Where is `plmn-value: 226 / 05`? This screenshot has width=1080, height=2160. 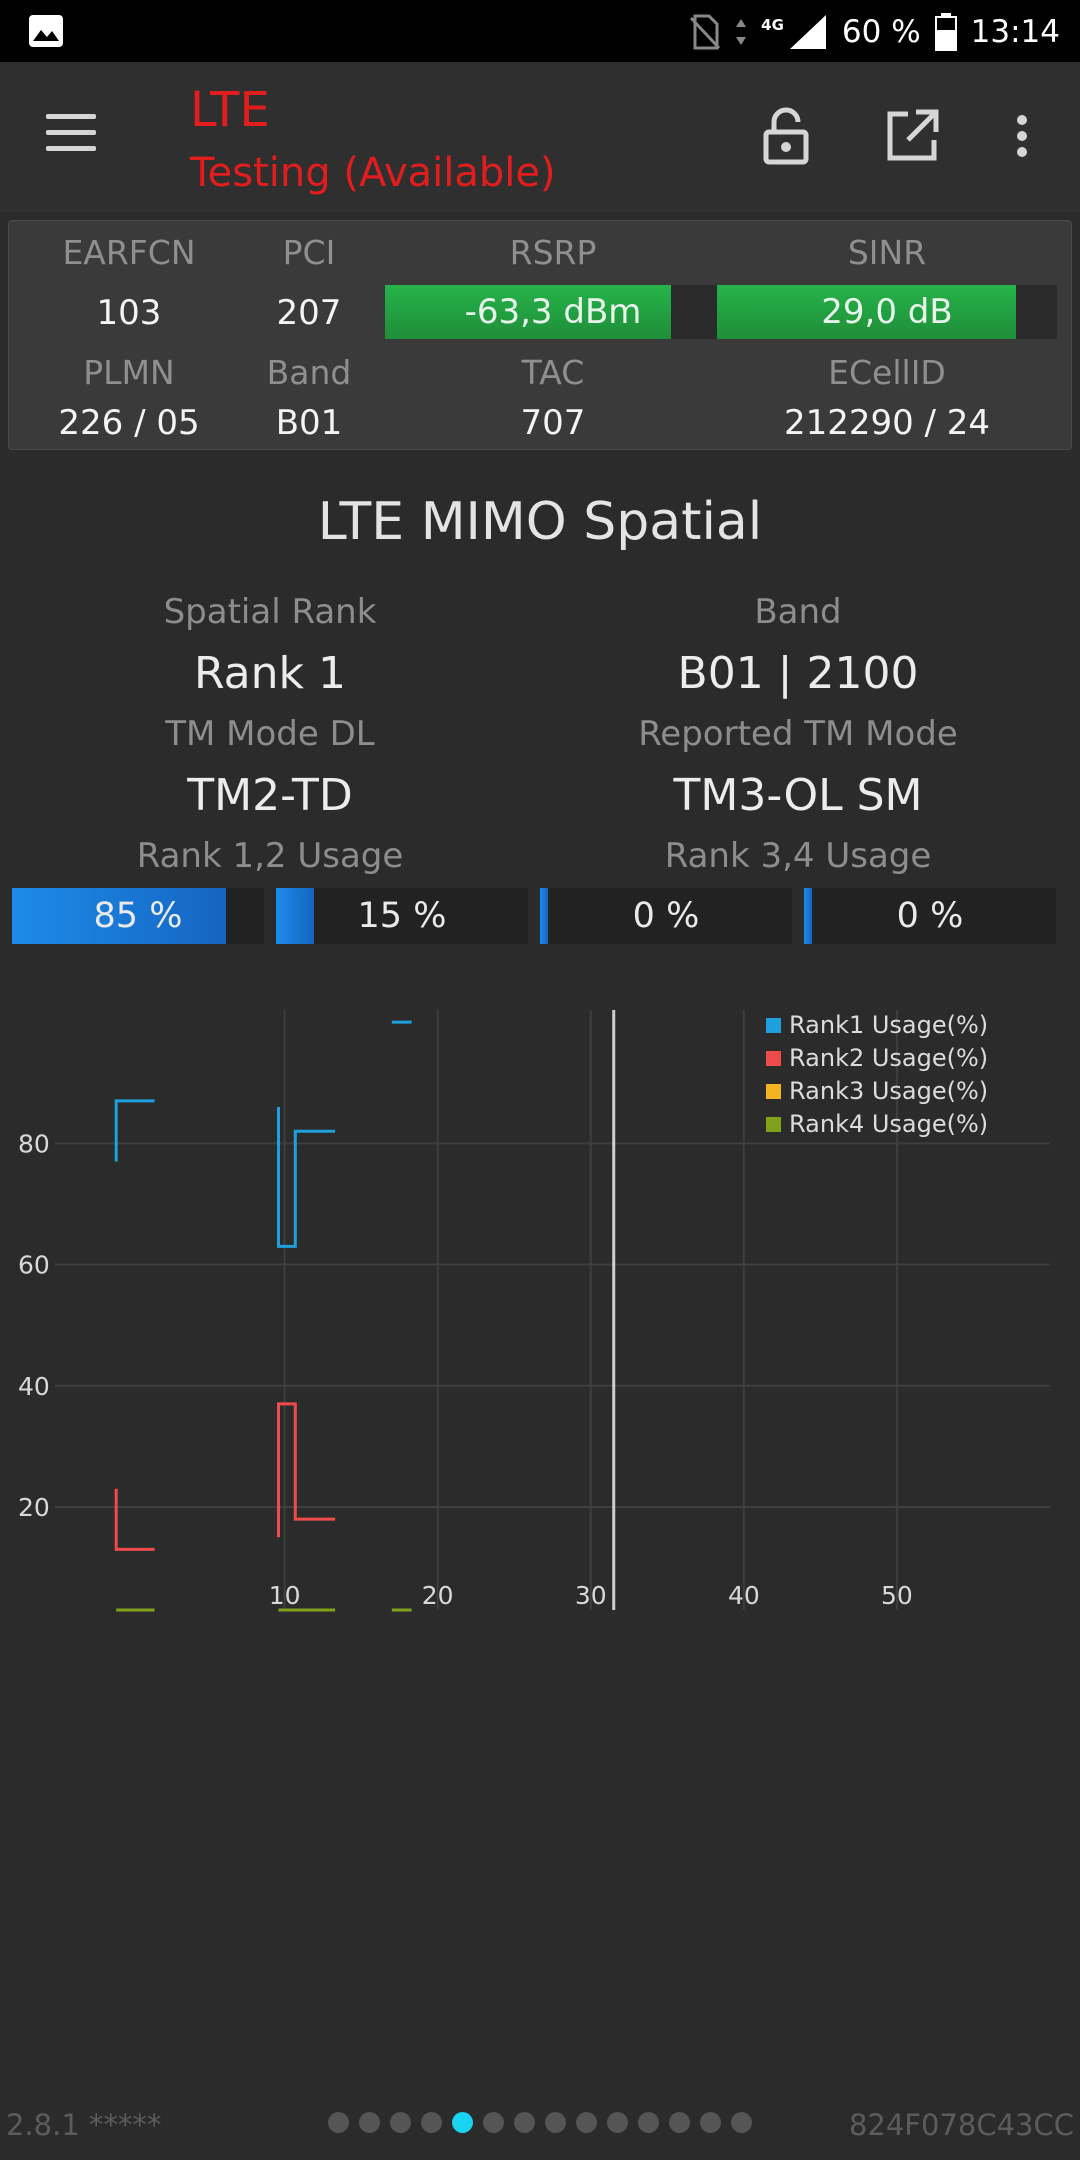 plmn-value: 226 / 05 is located at coordinates (129, 423).